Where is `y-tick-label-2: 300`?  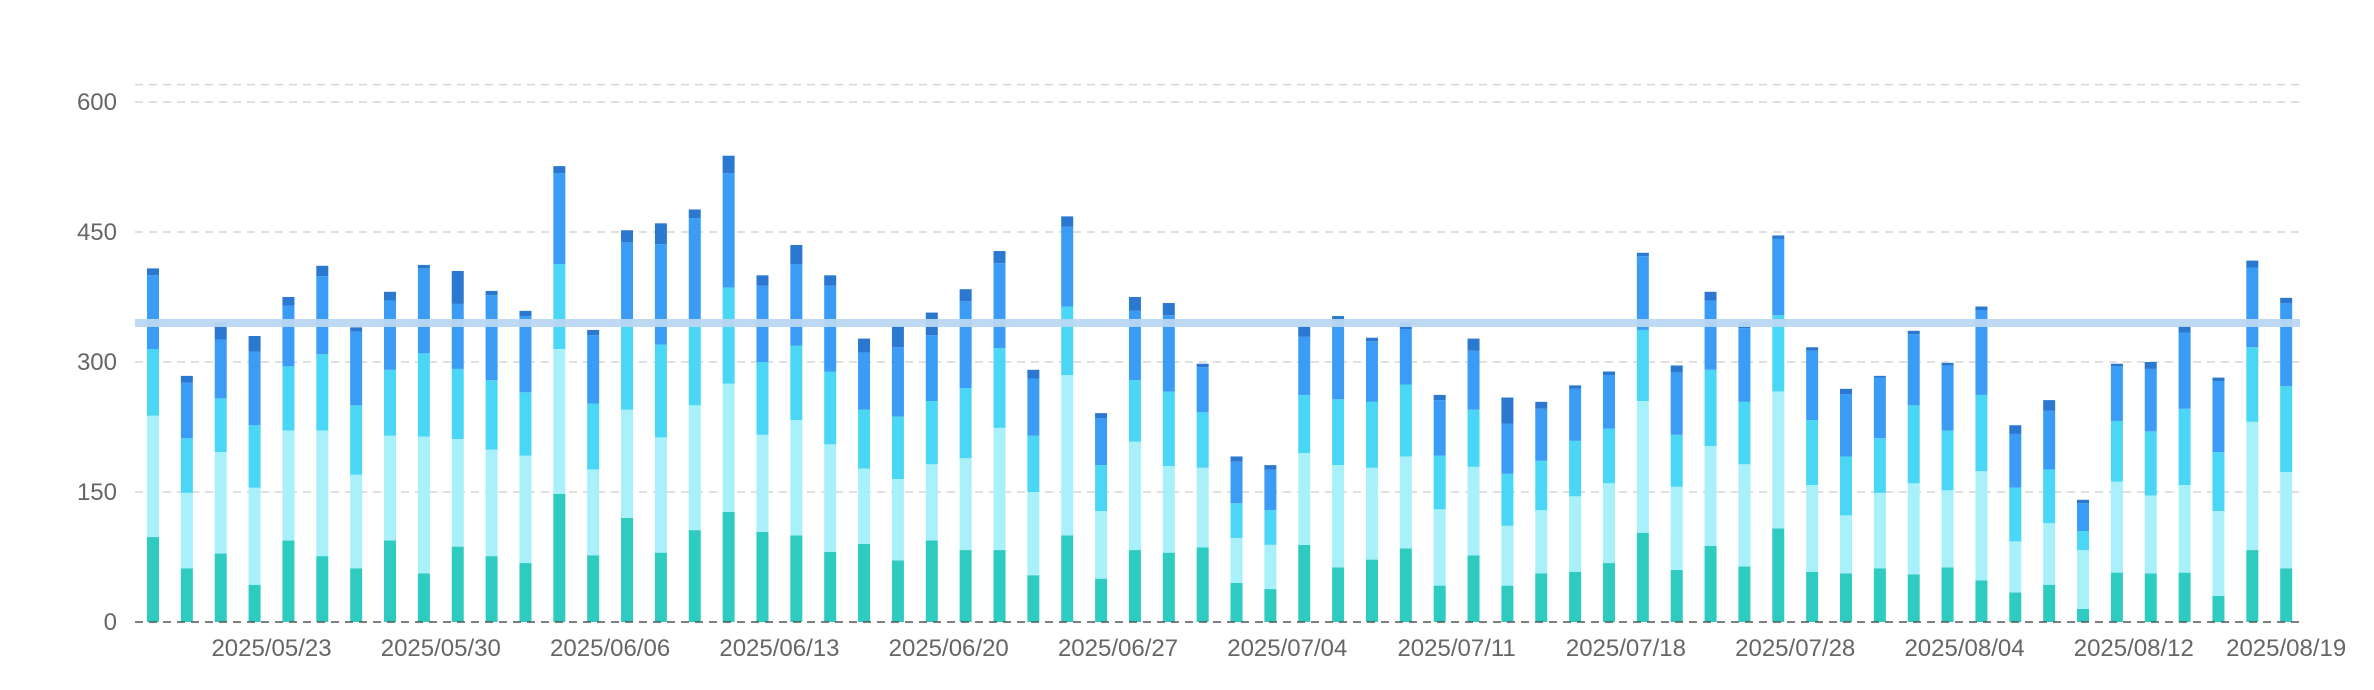 y-tick-label-2: 300 is located at coordinates (97, 362).